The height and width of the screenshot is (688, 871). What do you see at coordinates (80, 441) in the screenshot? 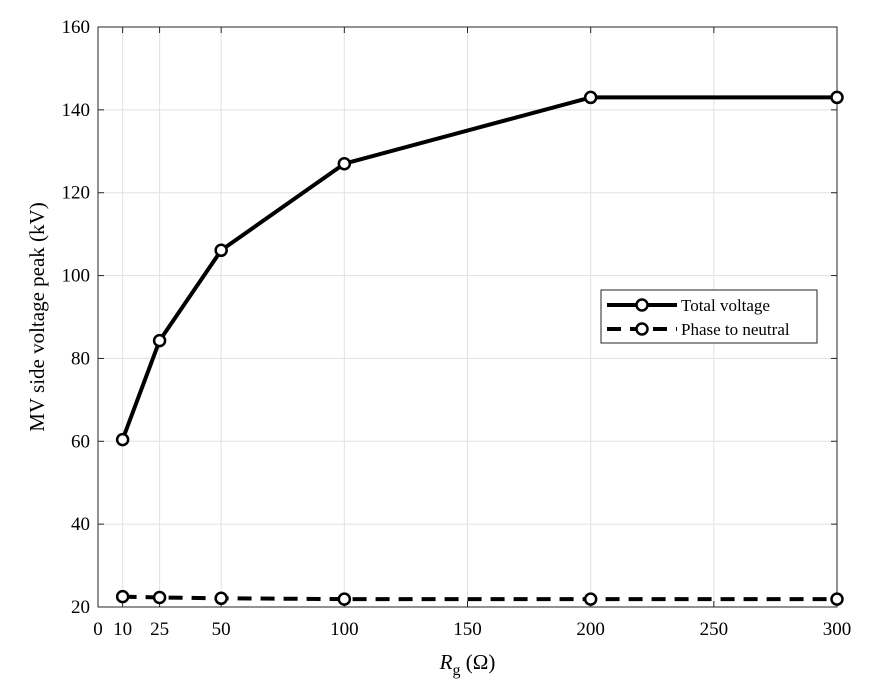
I see `y-tick-label: 60` at bounding box center [80, 441].